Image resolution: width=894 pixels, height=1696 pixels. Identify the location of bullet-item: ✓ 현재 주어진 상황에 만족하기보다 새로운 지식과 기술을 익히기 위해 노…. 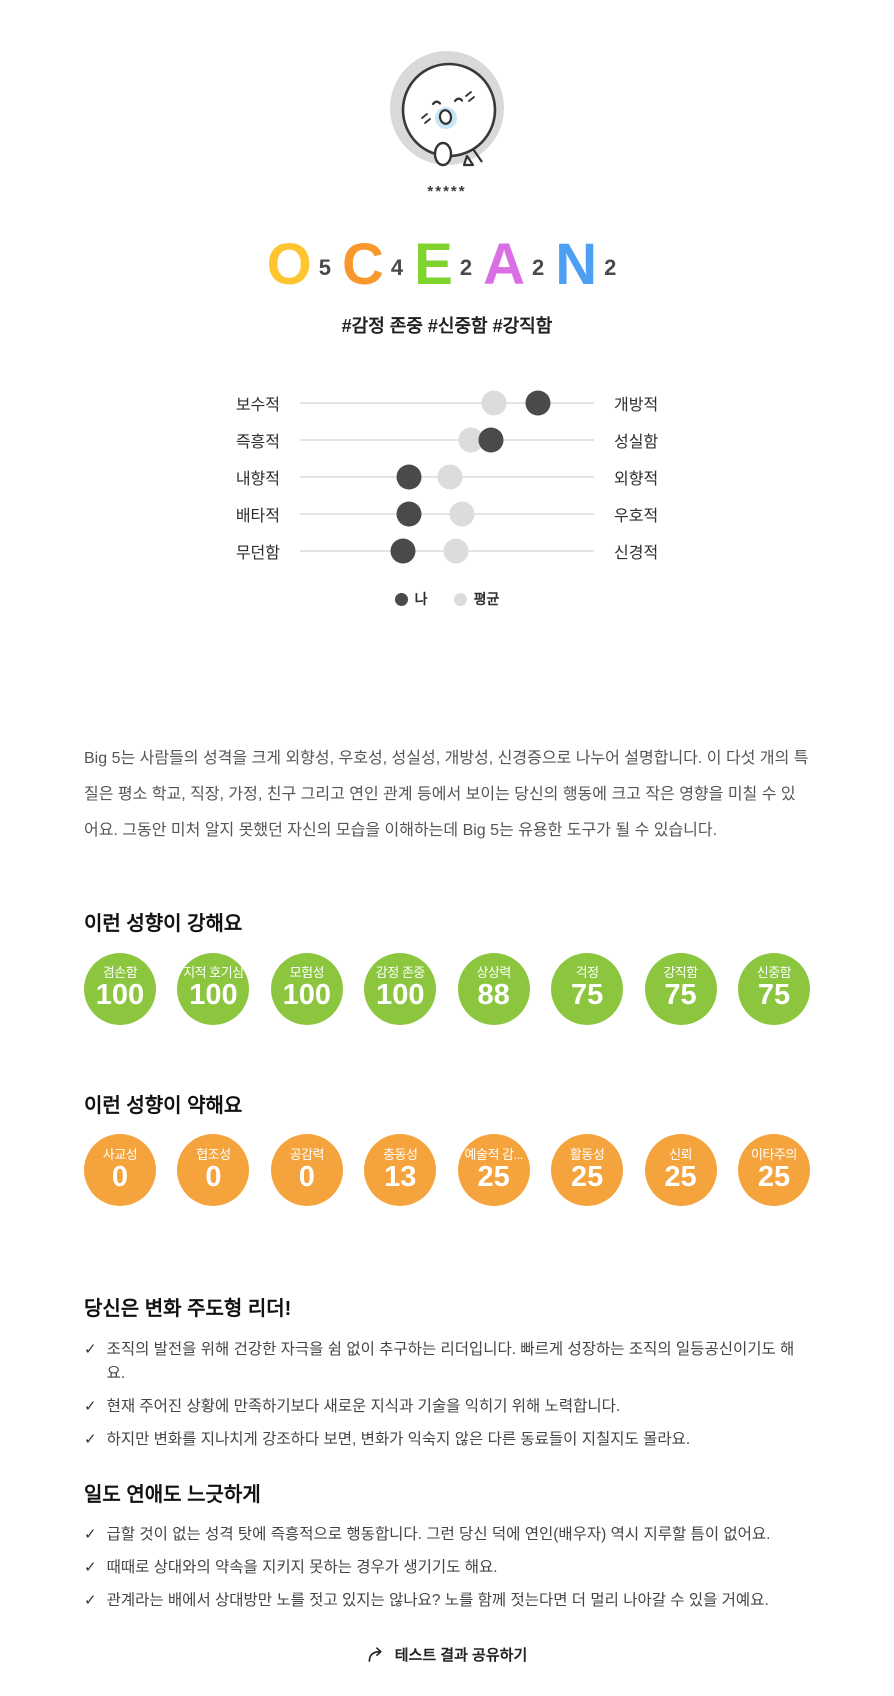
(447, 1407).